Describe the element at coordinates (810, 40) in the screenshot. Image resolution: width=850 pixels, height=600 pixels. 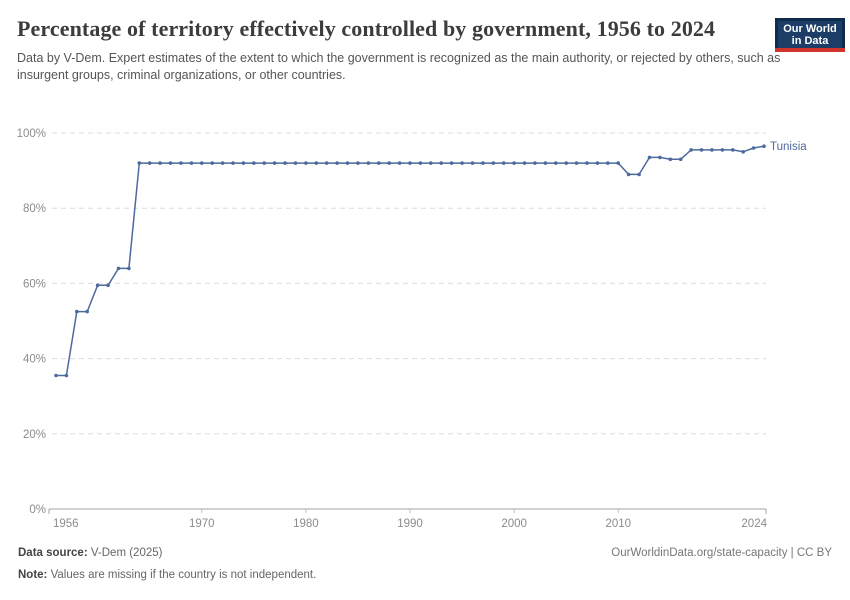
I see `owid-logo-line2: in Data` at that location.